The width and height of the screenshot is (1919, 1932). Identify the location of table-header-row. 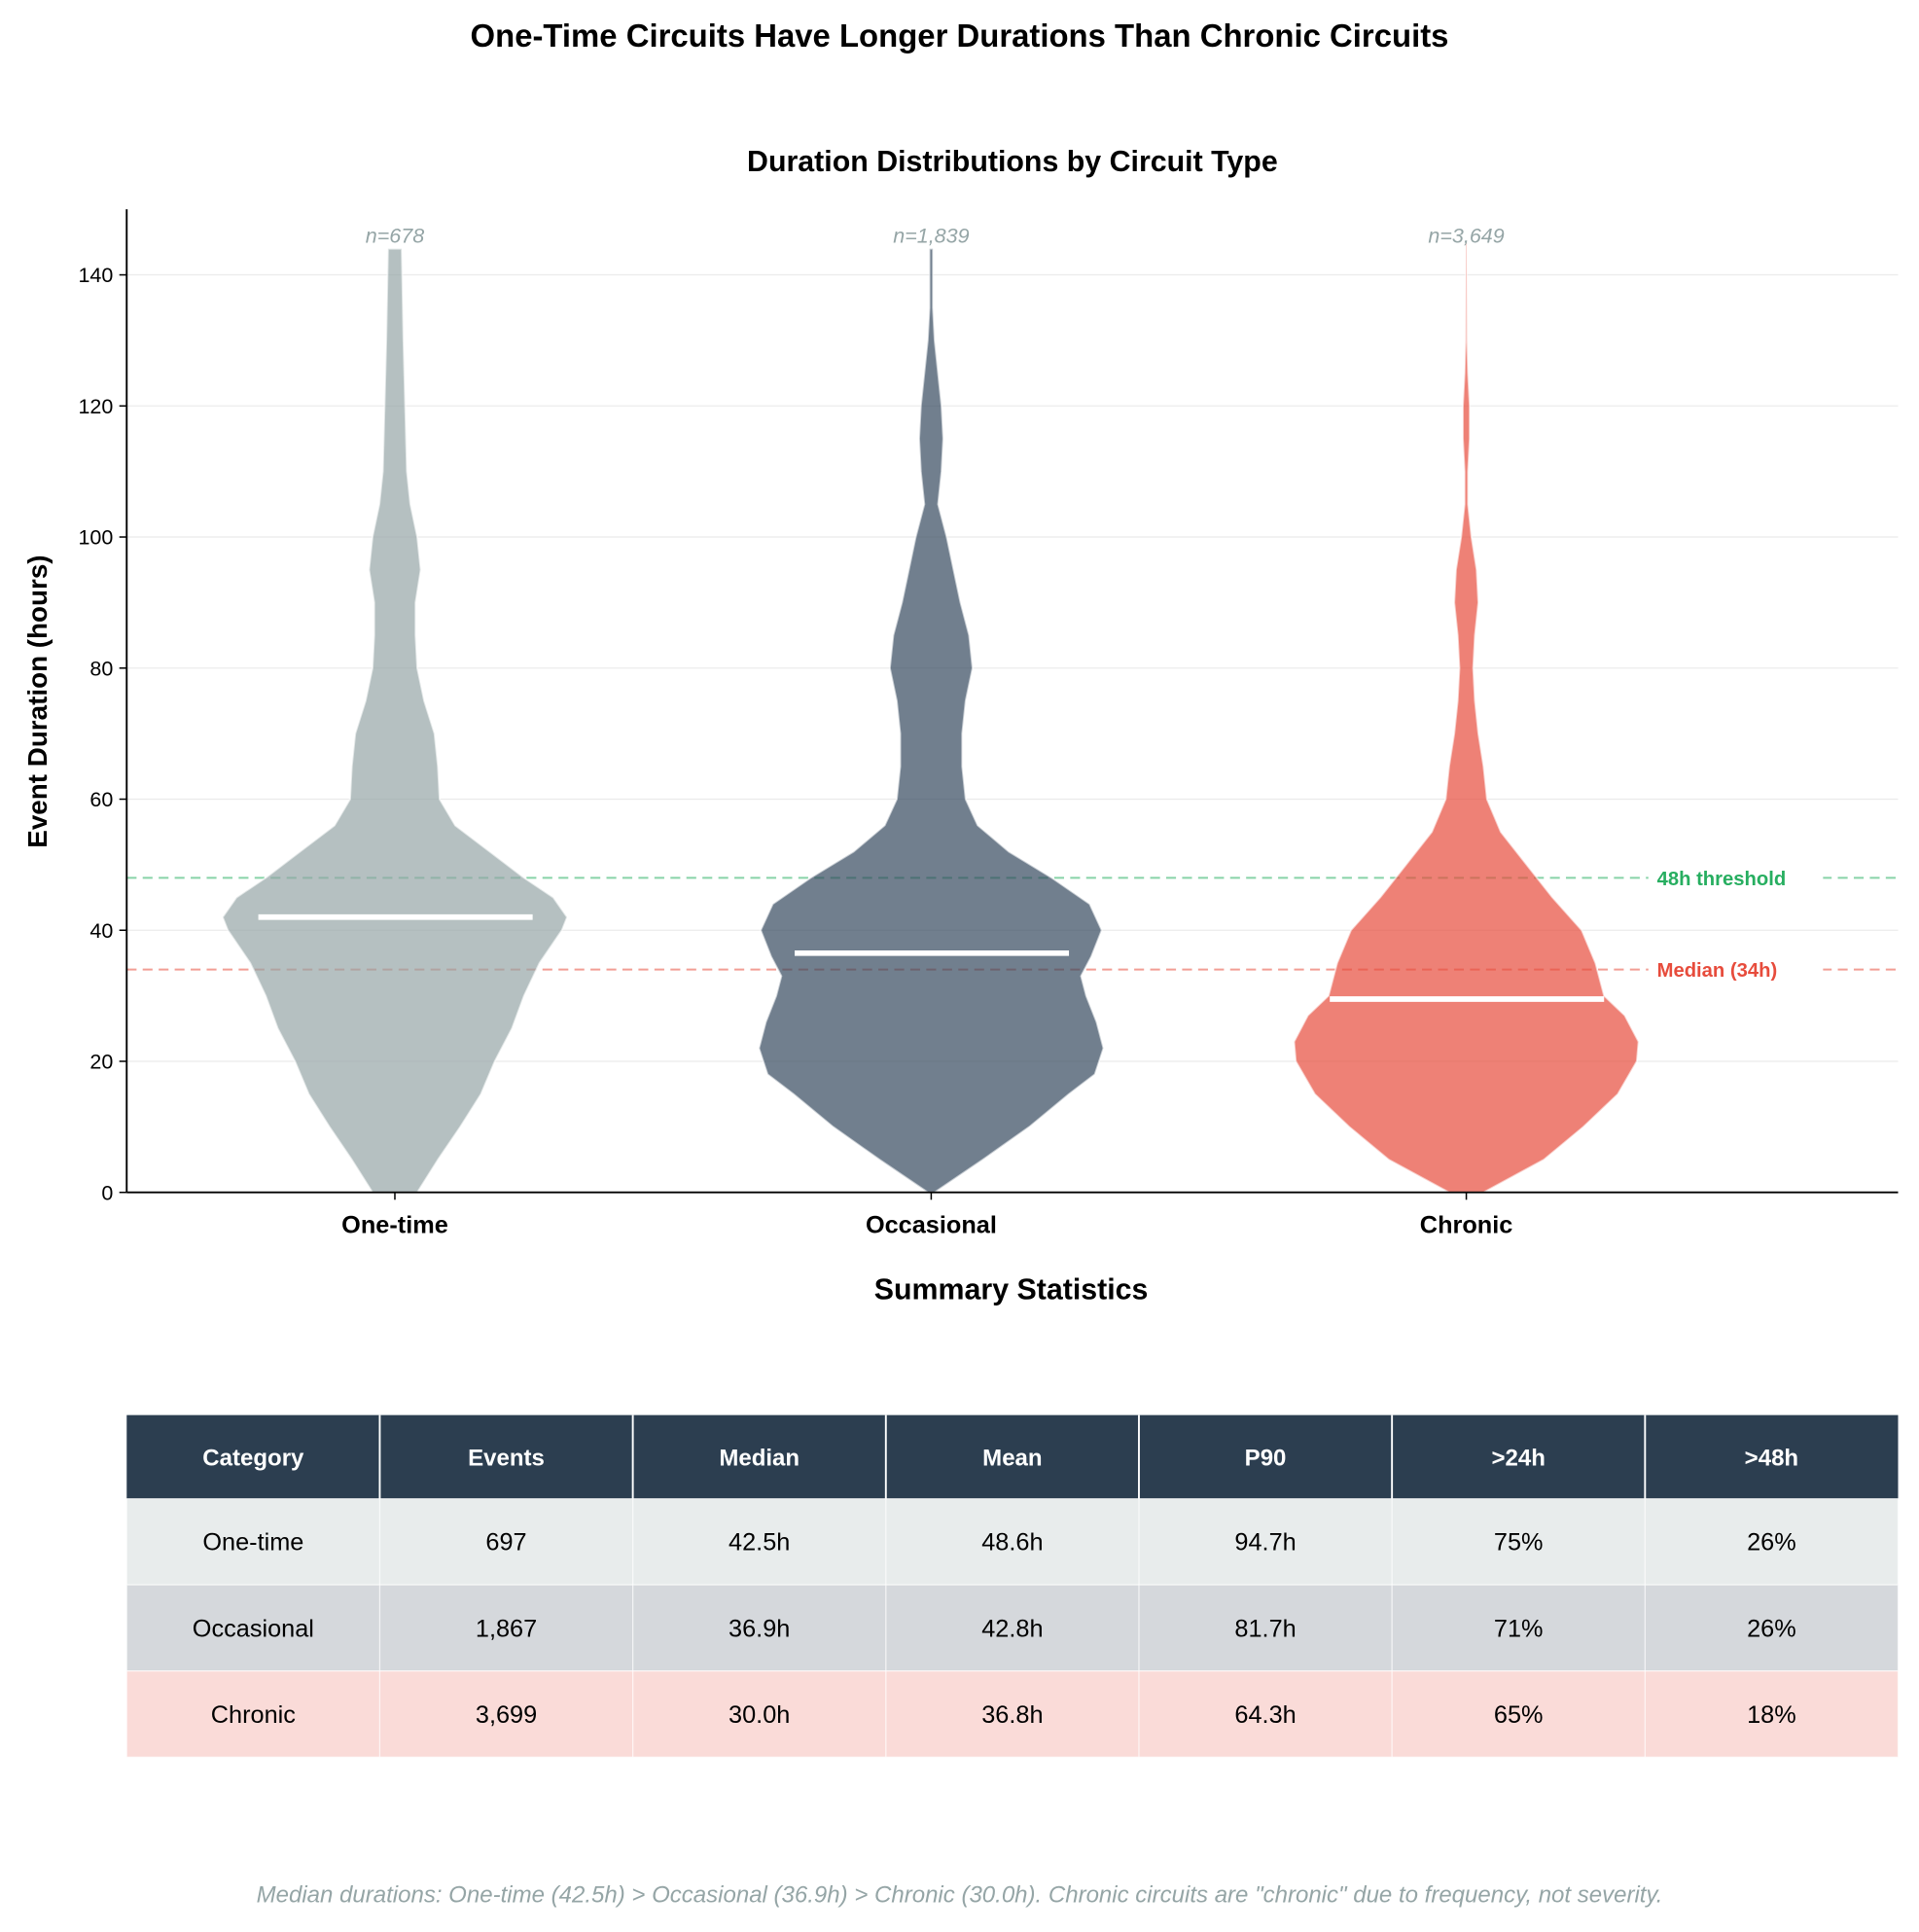
(1012, 1456).